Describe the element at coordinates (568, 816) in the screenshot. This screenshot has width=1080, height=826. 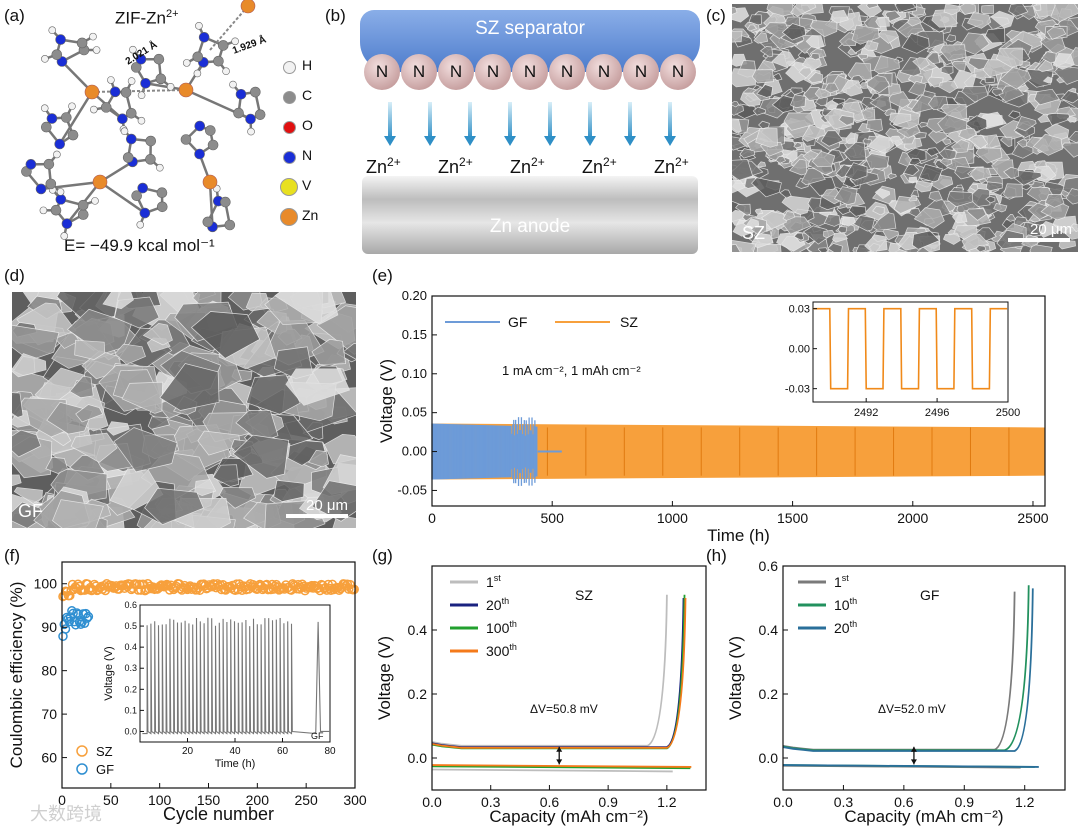
I see `x-axis-label: Capacity (mAh cm⁻²)` at that location.